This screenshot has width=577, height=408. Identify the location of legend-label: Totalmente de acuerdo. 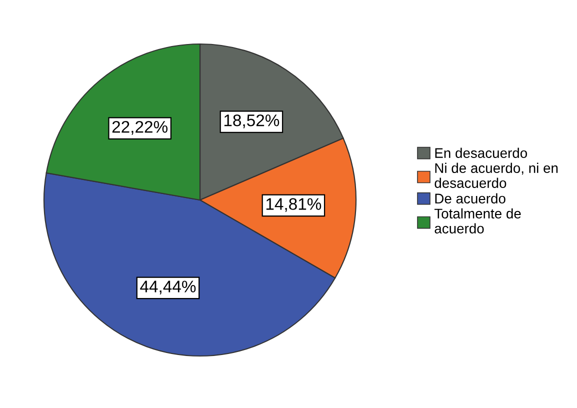
(477, 221).